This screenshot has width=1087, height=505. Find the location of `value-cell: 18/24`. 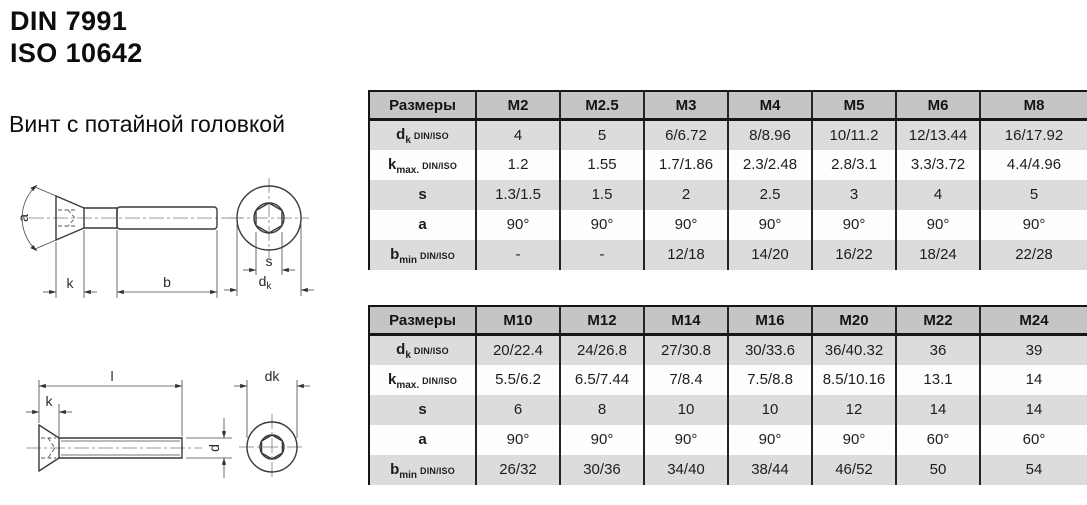

value-cell: 18/24 is located at coordinates (938, 254).